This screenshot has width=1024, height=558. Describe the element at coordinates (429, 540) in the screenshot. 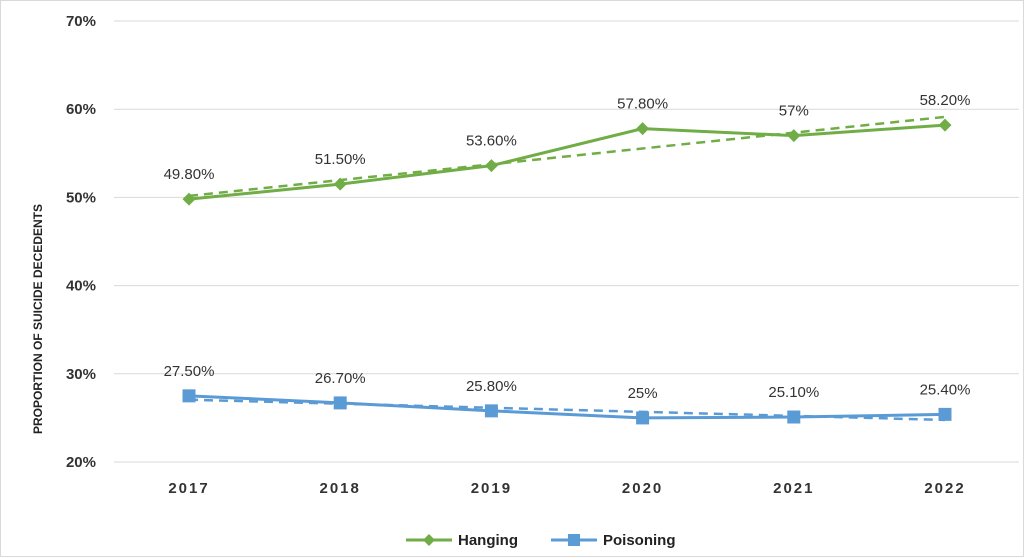

I see `legend-marker-hanging` at that location.